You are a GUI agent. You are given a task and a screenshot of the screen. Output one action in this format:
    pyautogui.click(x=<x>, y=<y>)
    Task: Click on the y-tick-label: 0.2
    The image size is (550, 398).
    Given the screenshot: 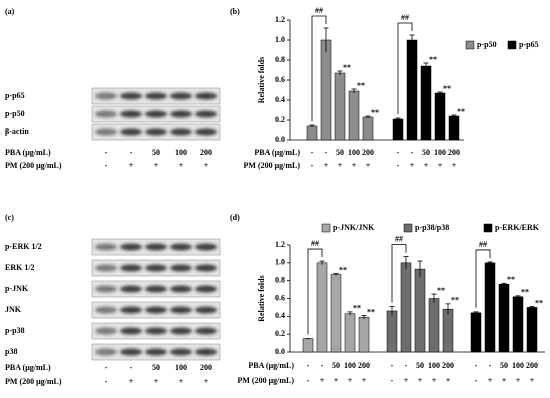 What is the action you would take?
    pyautogui.click(x=280, y=119)
    